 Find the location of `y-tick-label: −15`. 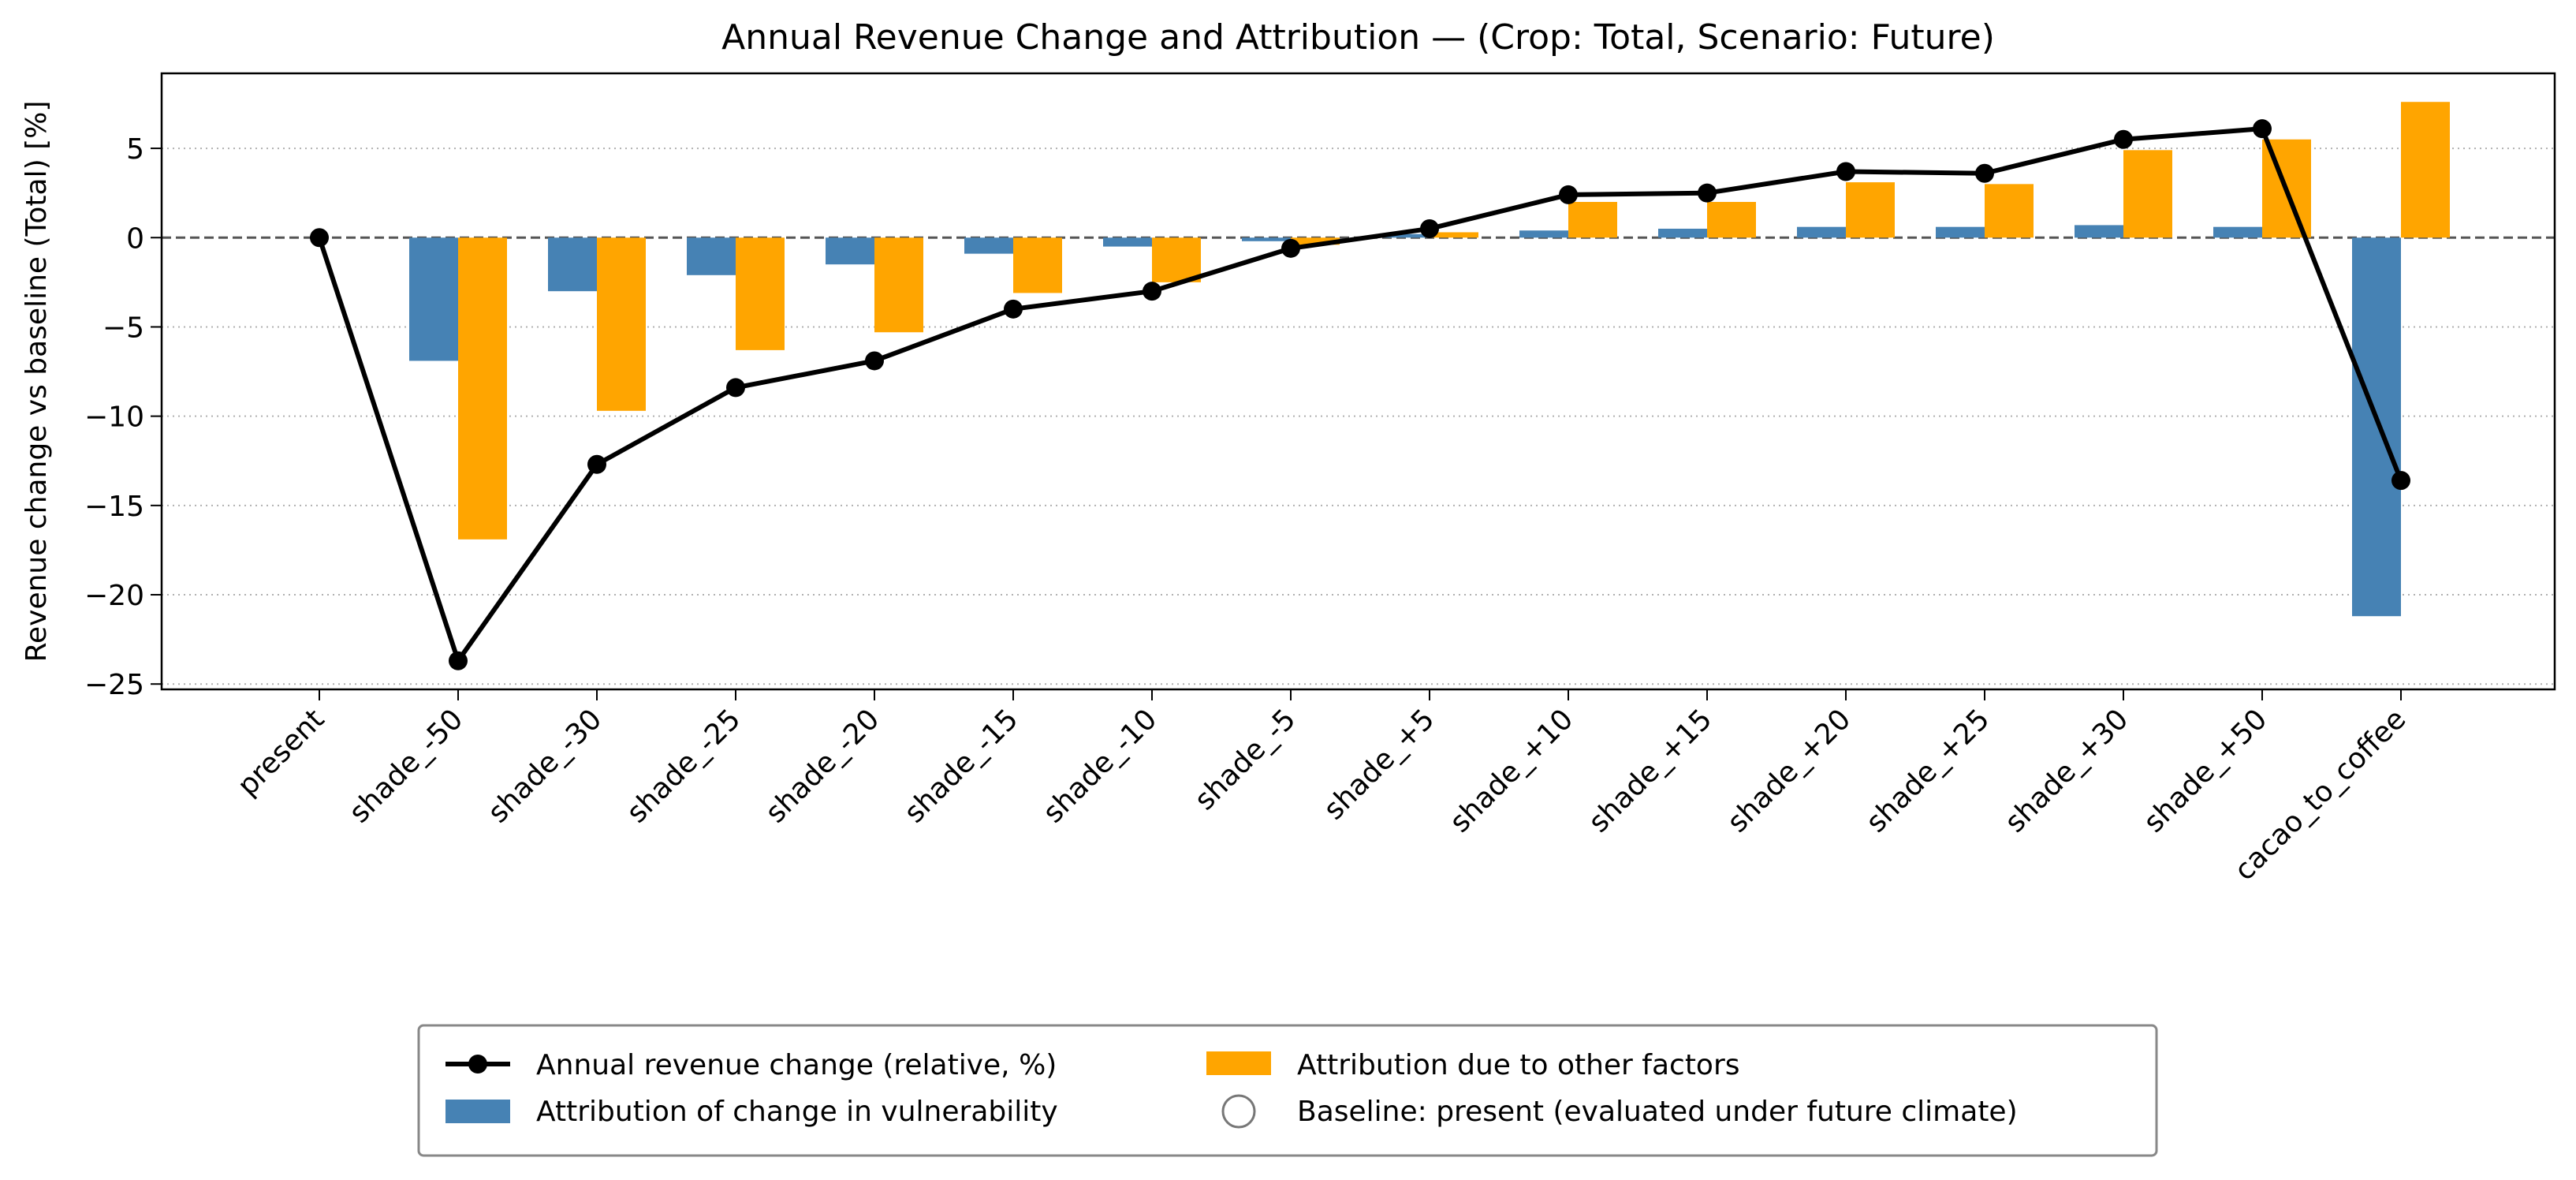

y-tick-label: −15 is located at coordinates (114, 507).